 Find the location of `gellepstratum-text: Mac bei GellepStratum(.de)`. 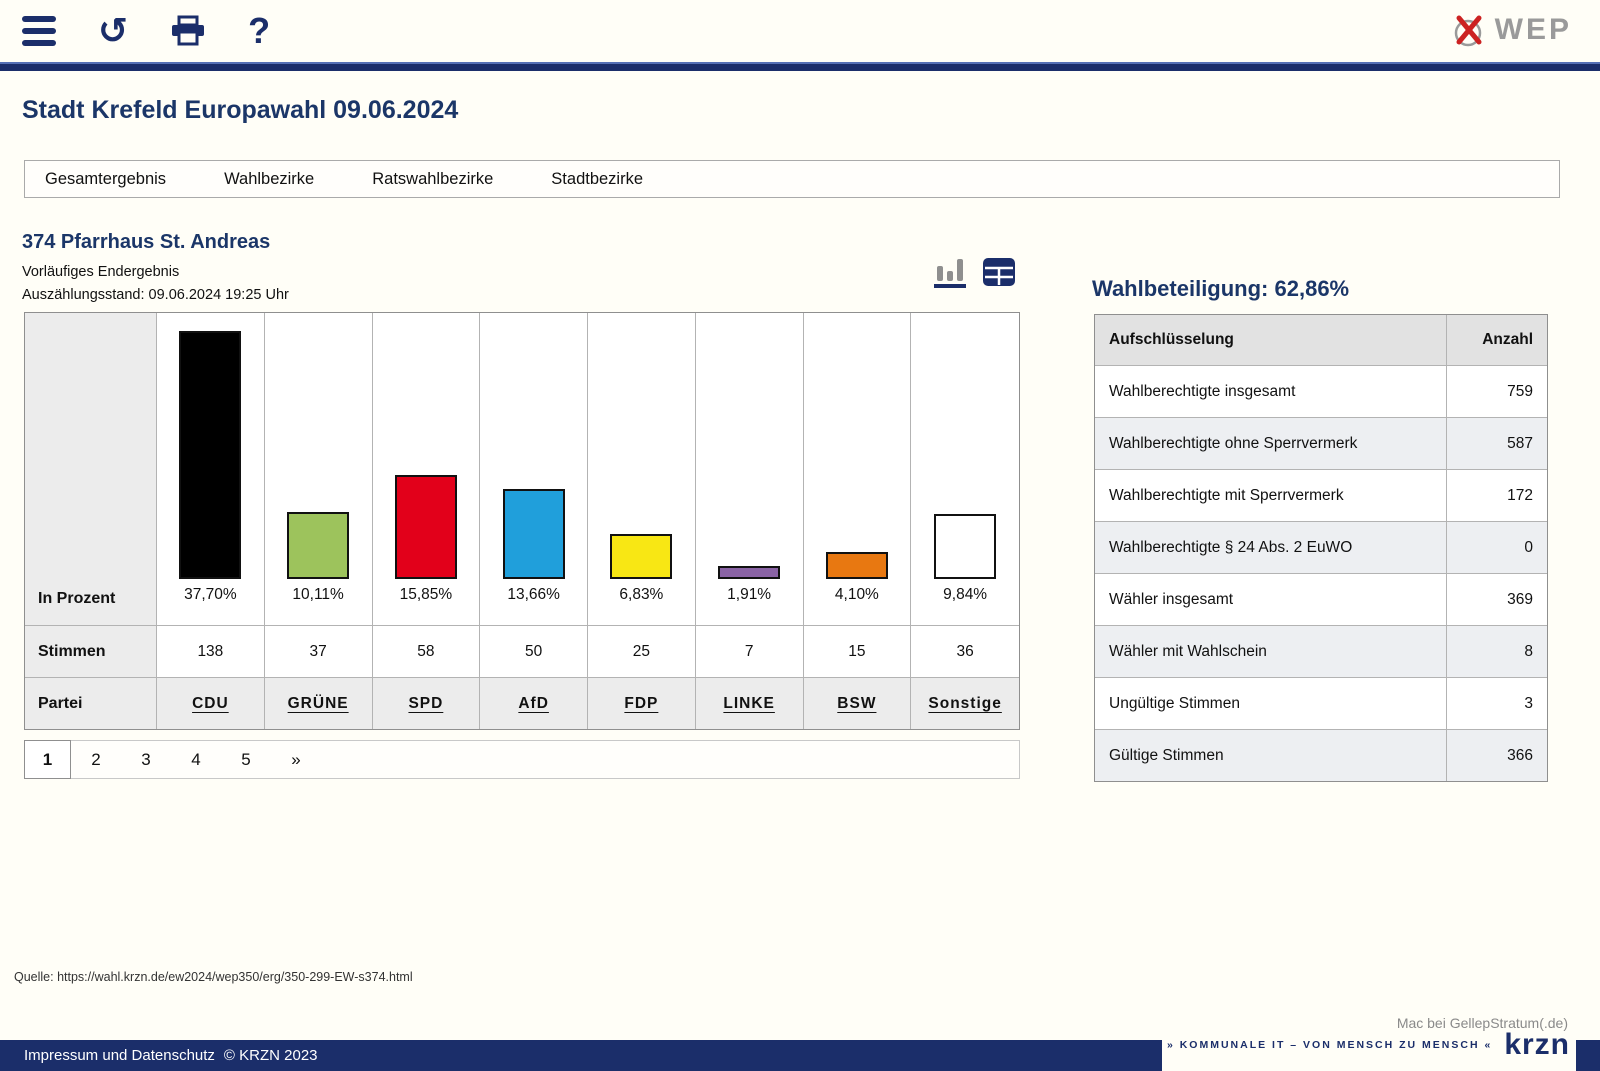

gellepstratum-text: Mac bei GellepStratum(.de) is located at coordinates (1482, 1023).